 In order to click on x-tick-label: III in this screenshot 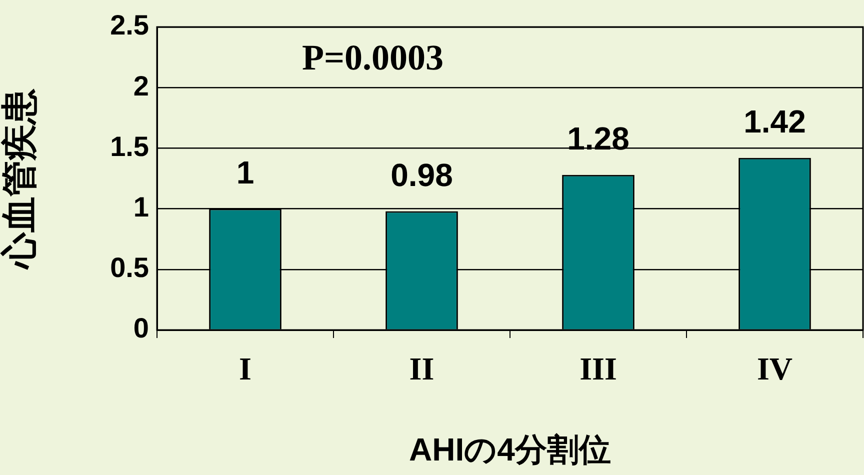, I will do `click(598, 368)`.